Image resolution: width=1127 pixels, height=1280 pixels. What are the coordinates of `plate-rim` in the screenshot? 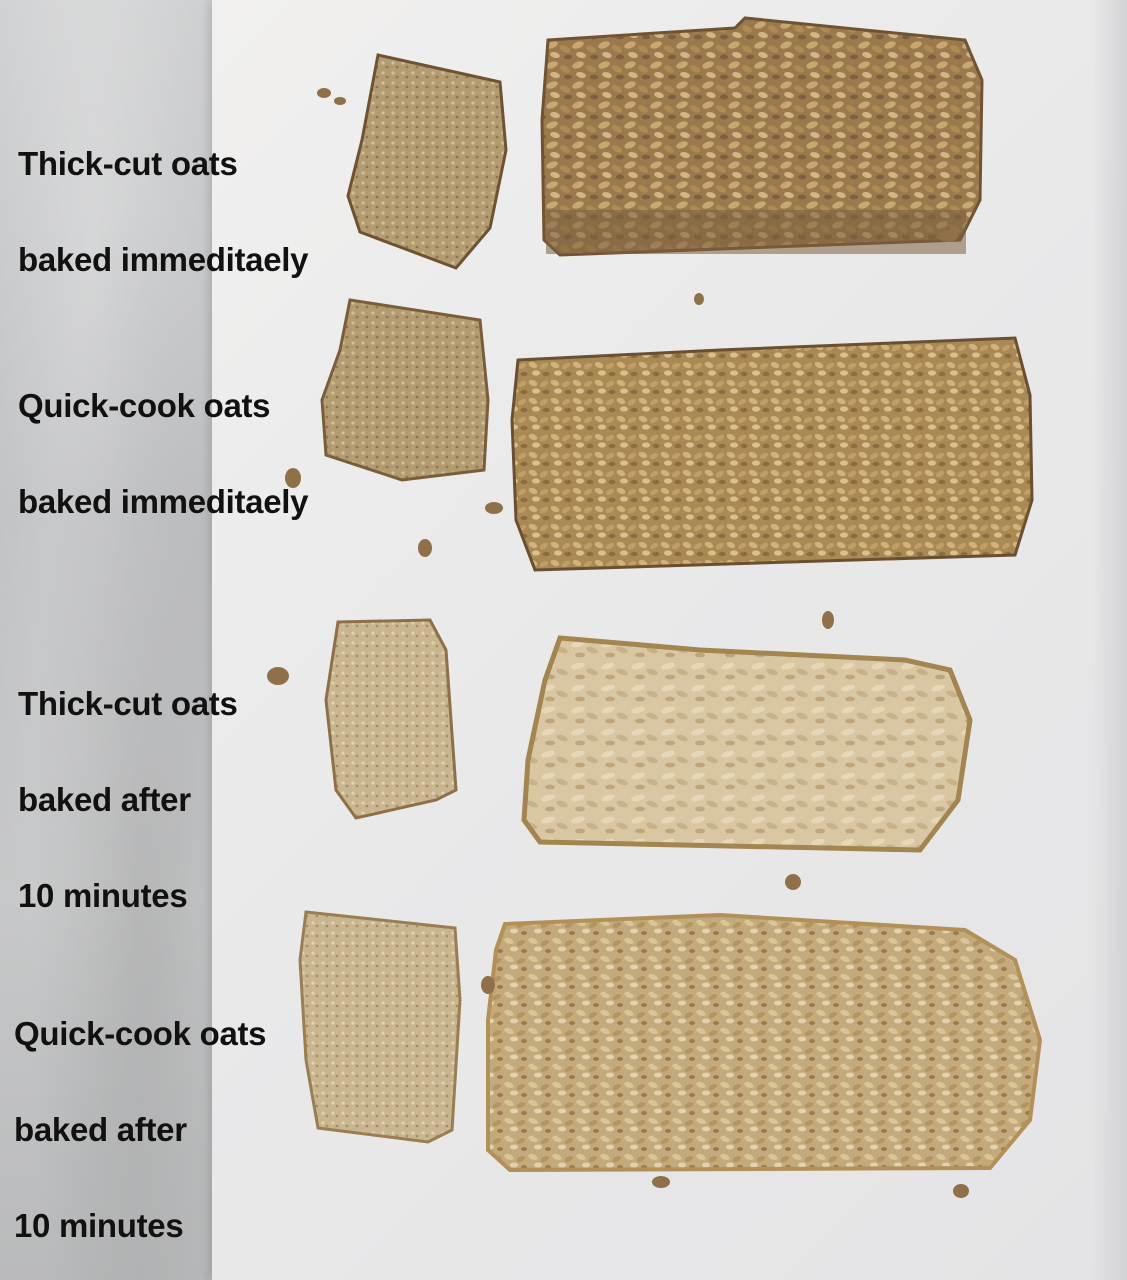 It's located at (1109, 640).